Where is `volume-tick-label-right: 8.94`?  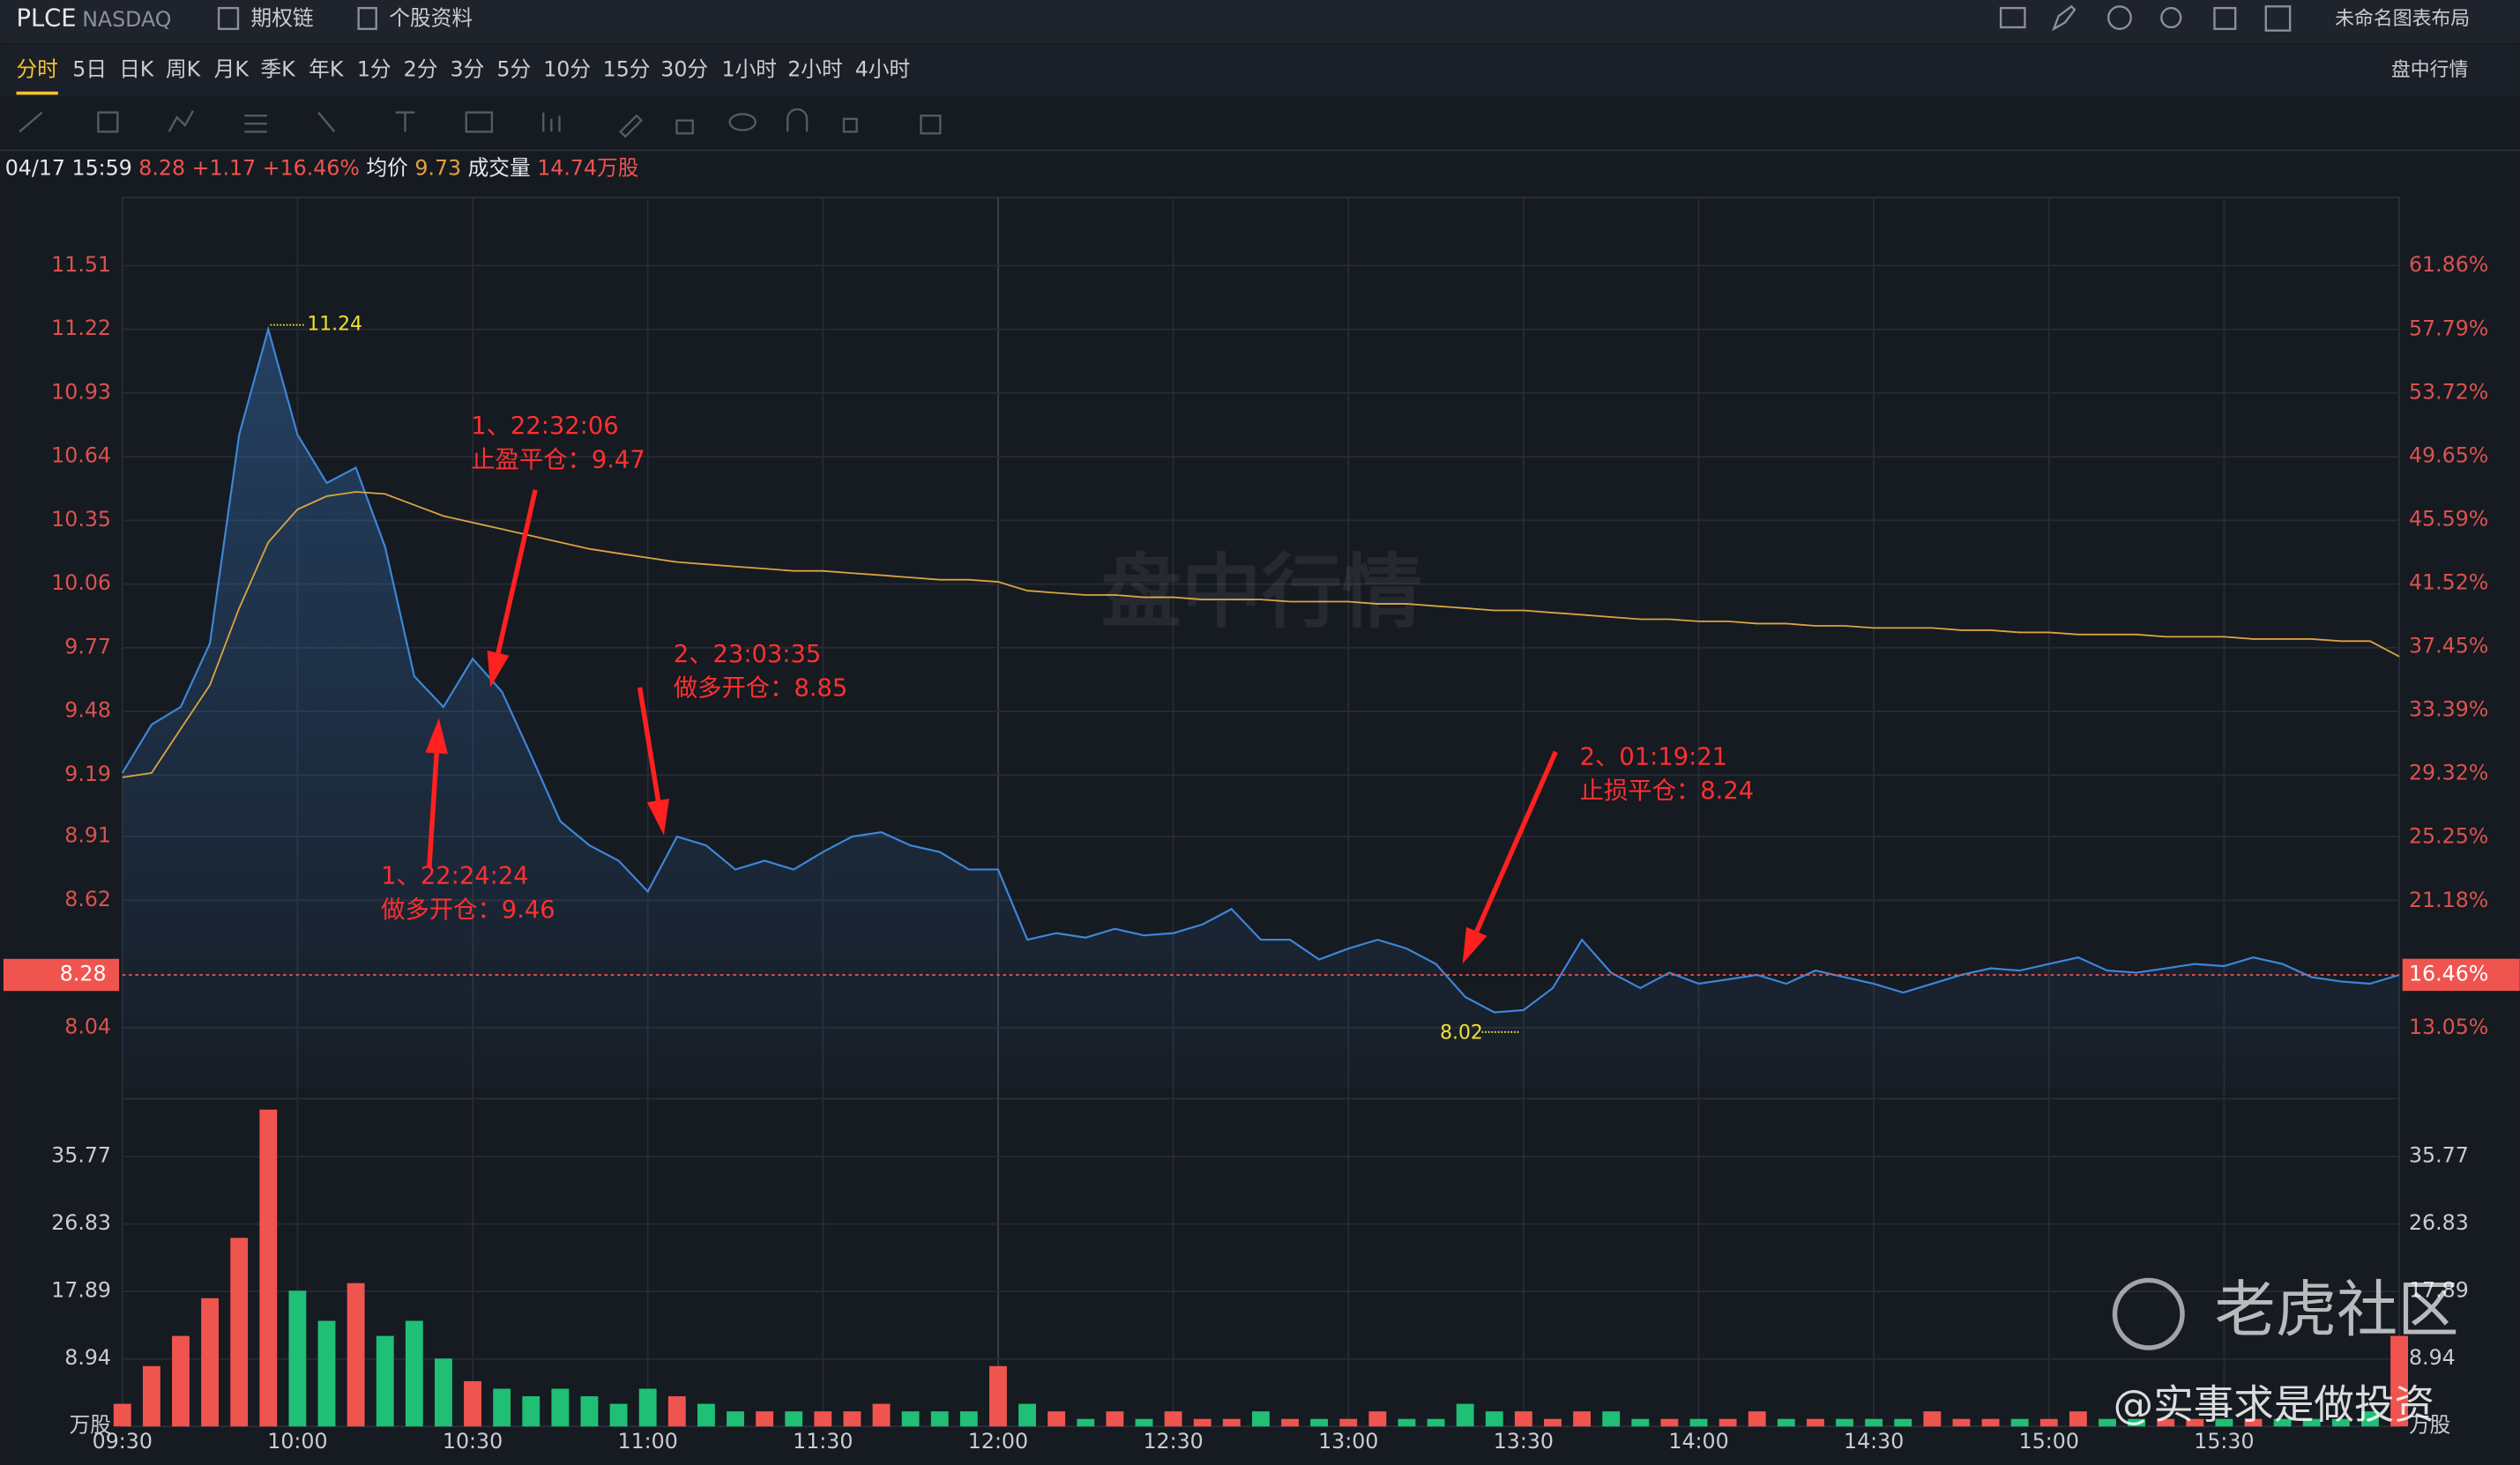 volume-tick-label-right: 8.94 is located at coordinates (2432, 1357).